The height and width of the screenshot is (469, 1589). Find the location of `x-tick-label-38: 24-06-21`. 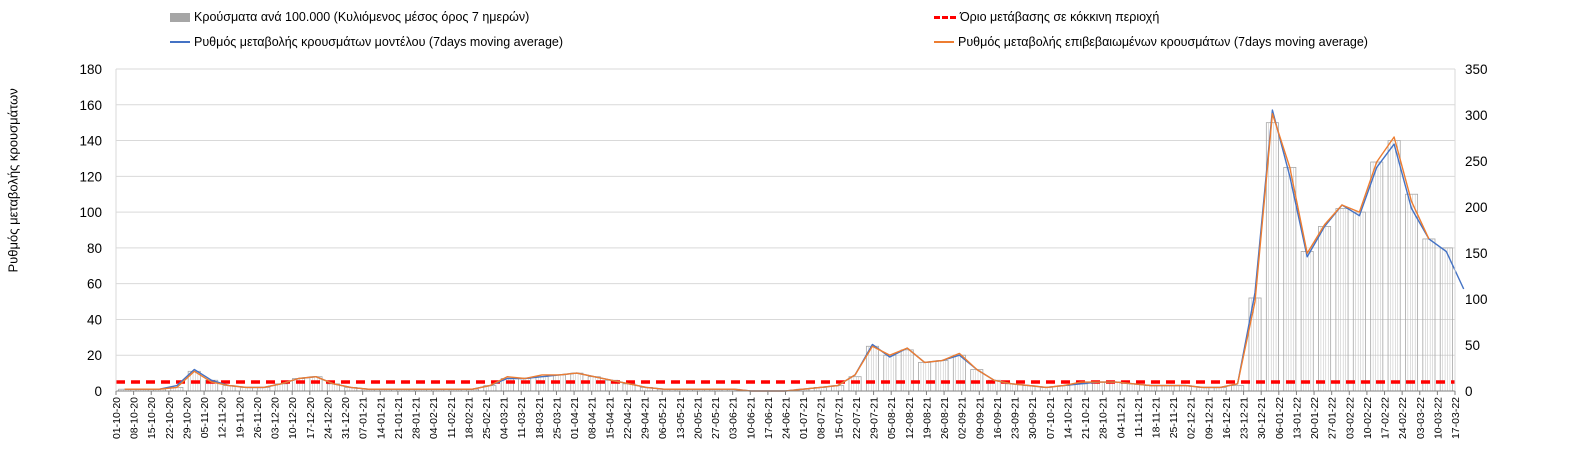

x-tick-label-38: 24-06-21 is located at coordinates (787, 418).